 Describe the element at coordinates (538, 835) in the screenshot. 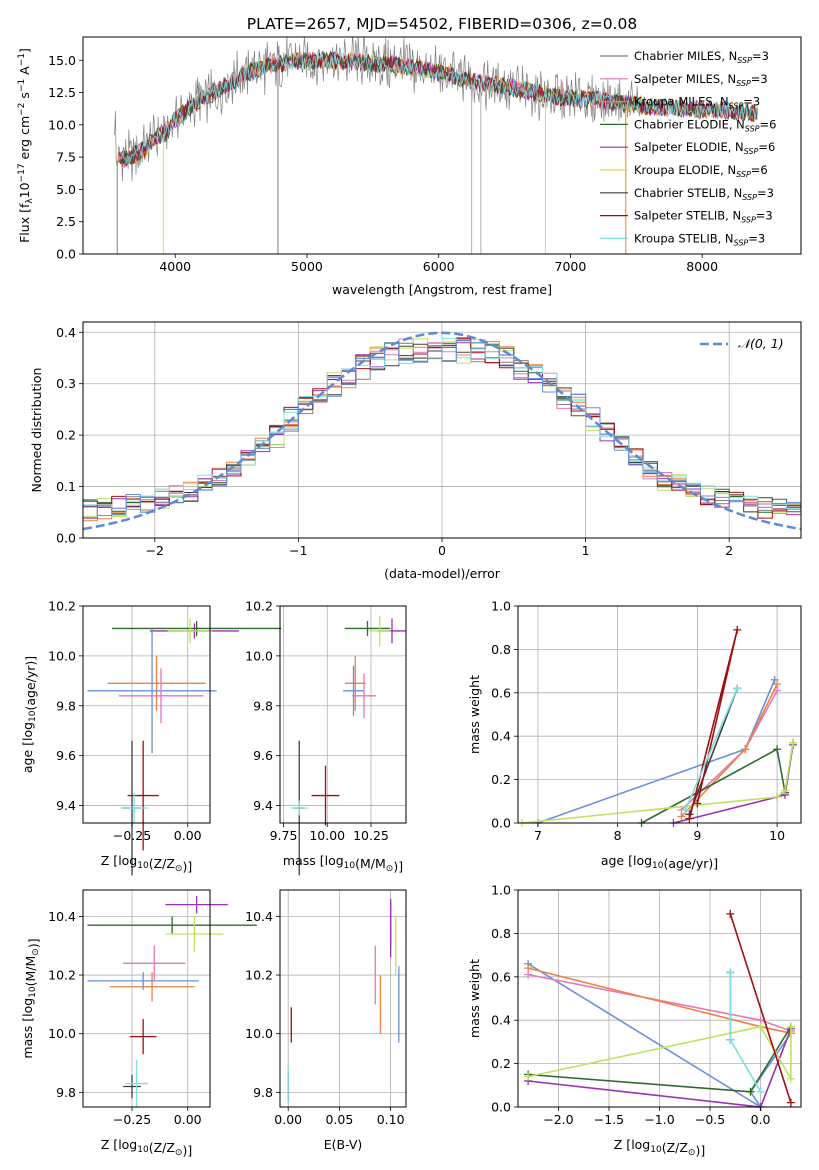

I see `x-tick-label: 7` at that location.